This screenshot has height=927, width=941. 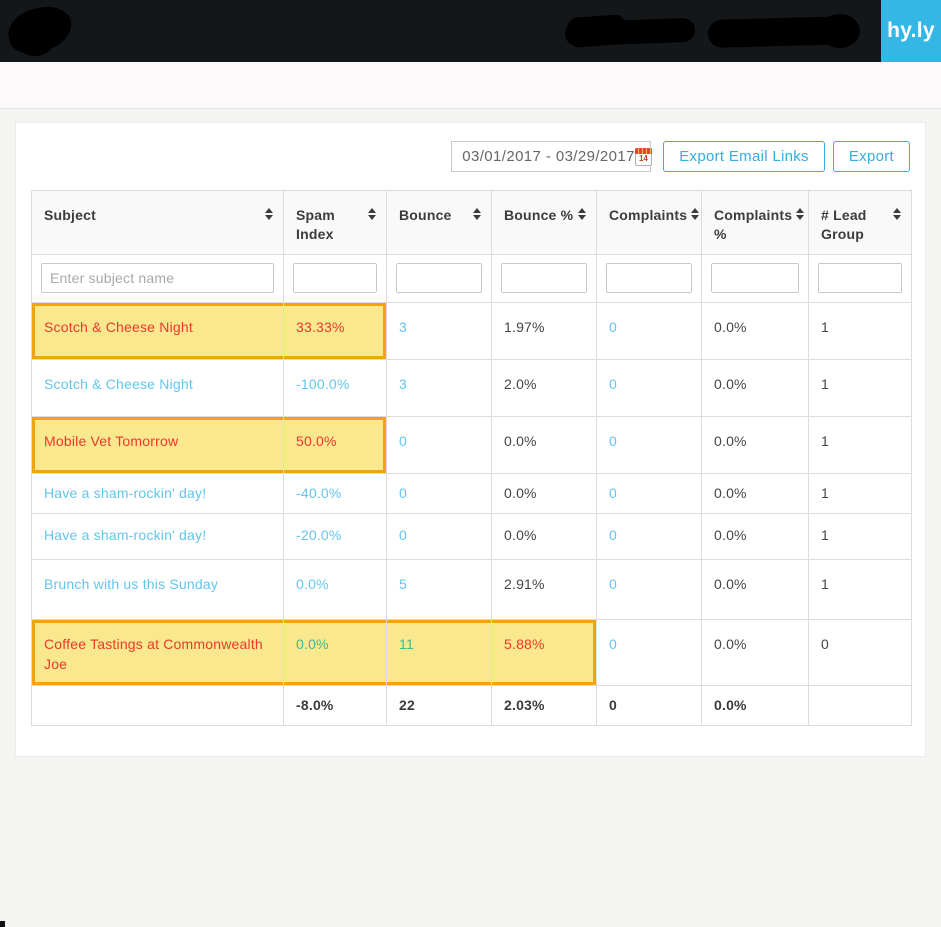 I want to click on bounce-filter-input, so click(x=439, y=277).